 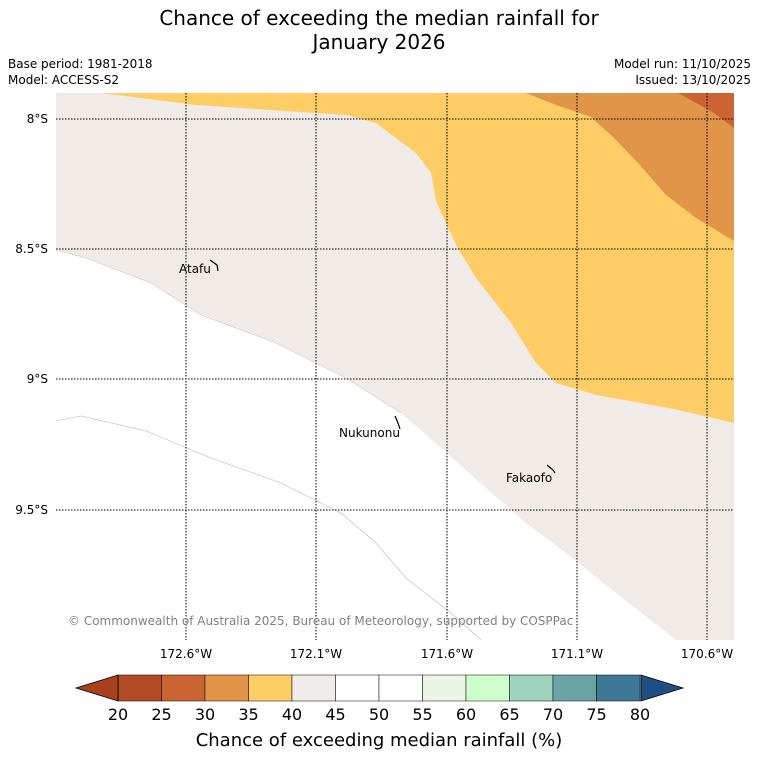 What do you see at coordinates (509, 714) in the screenshot?
I see `colorbar-tick-label: 65` at bounding box center [509, 714].